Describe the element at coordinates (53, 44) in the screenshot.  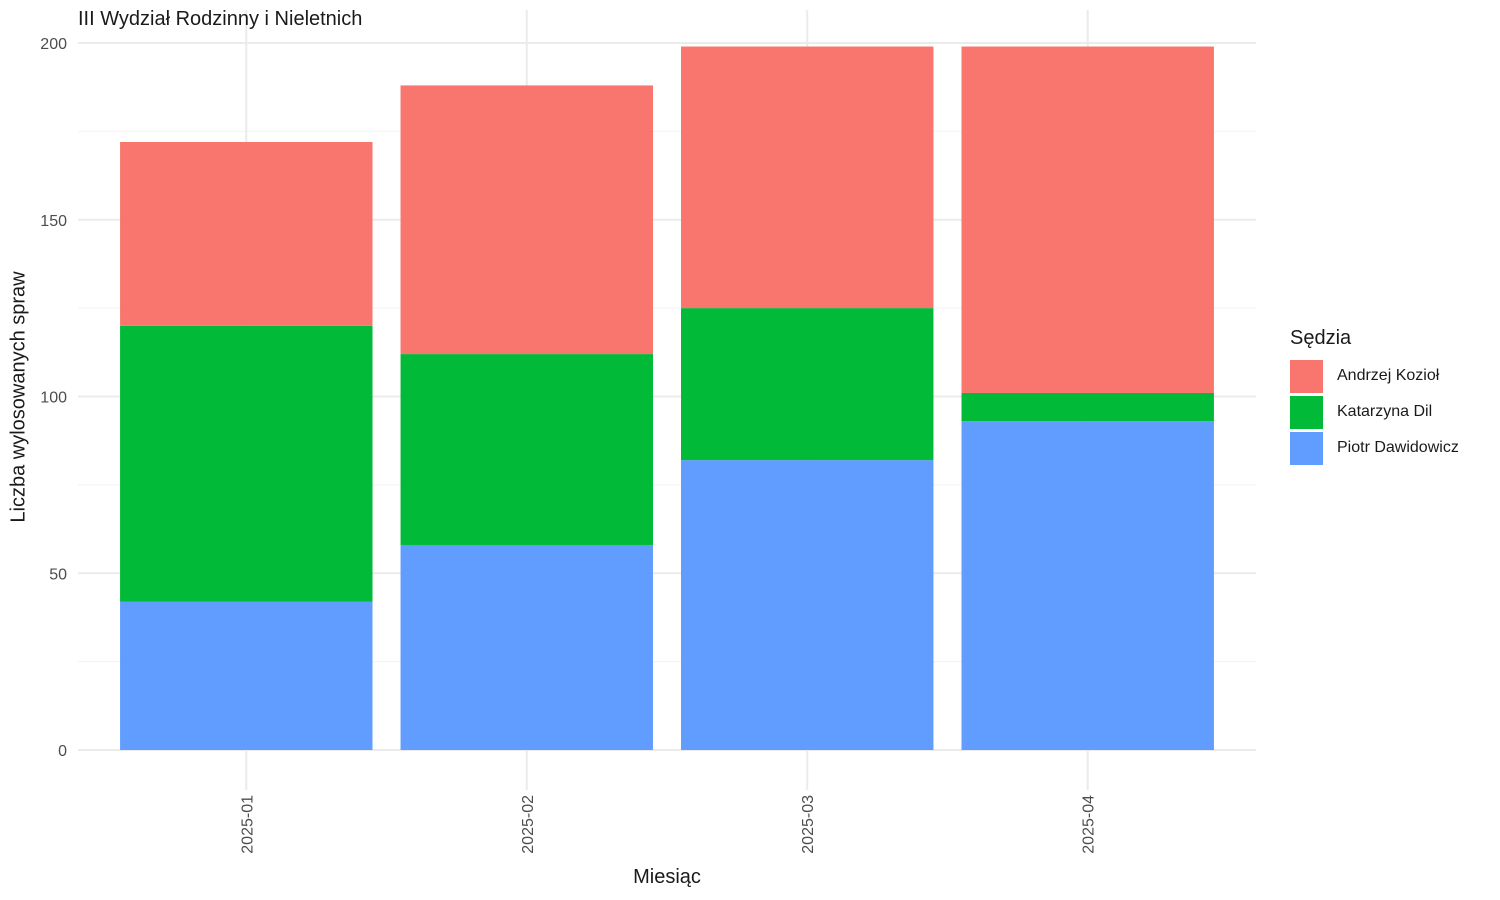
I see `y-tick-label: 200` at that location.